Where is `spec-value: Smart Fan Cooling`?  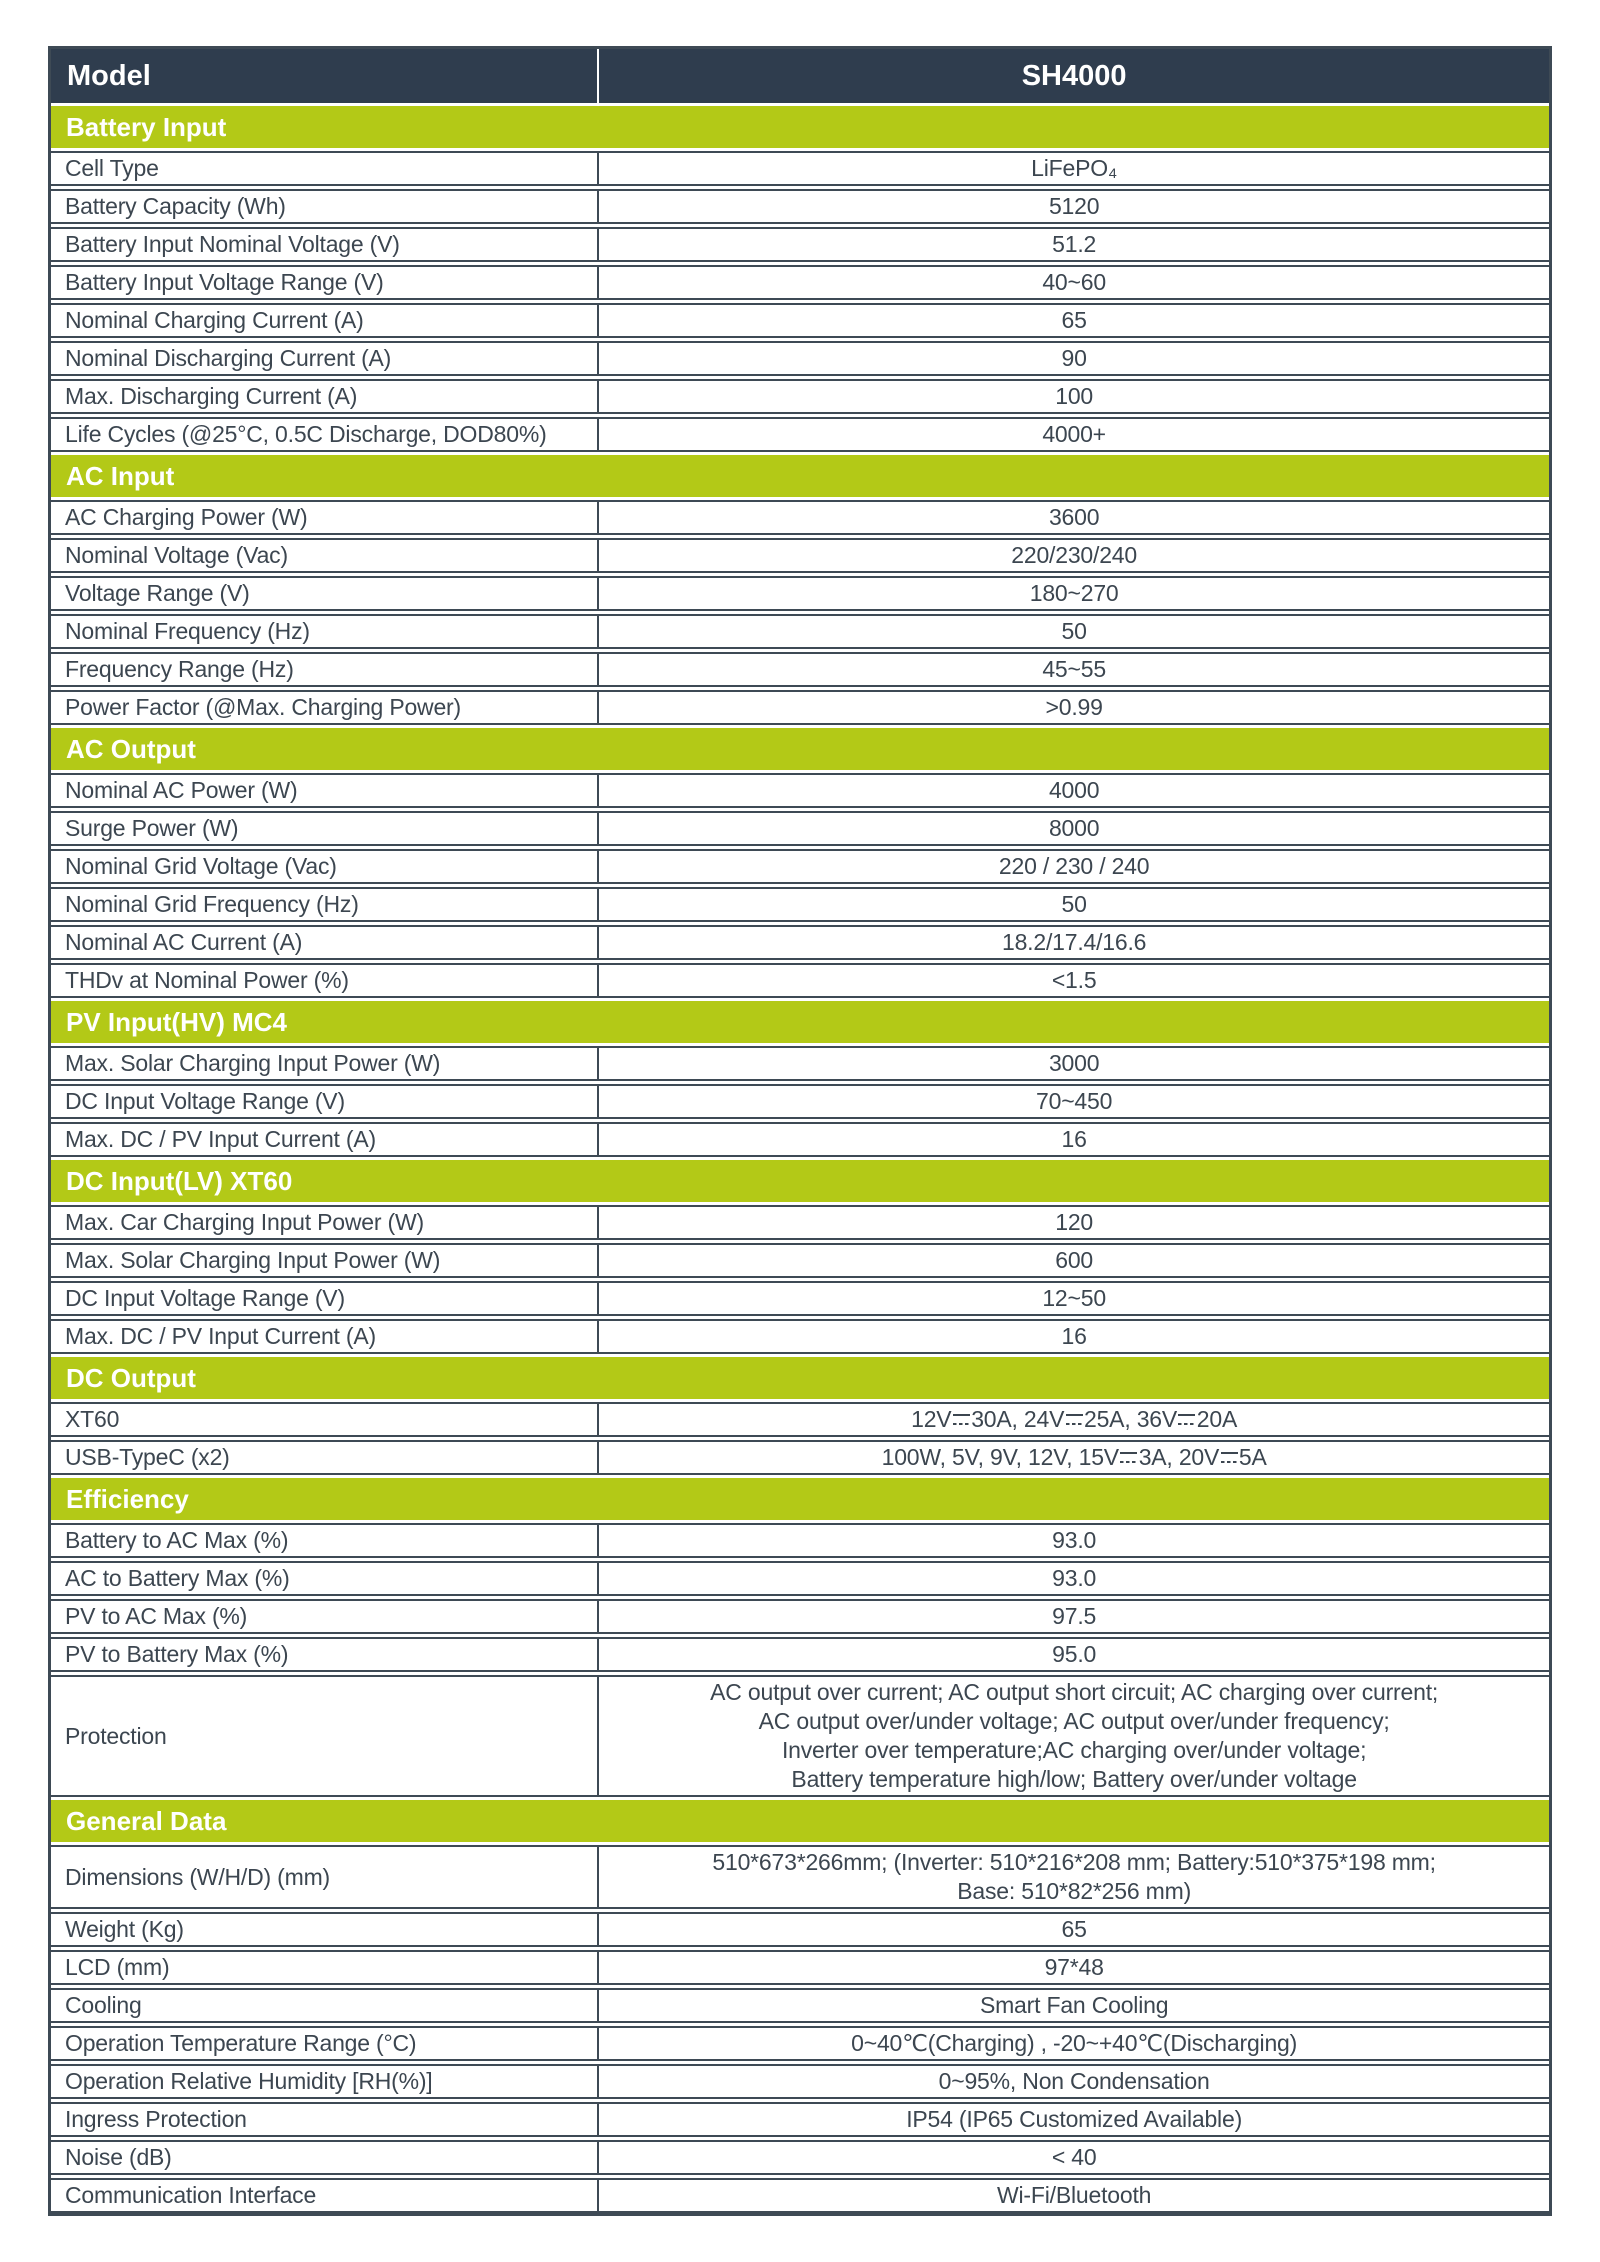
spec-value: Smart Fan Cooling is located at coordinates (1074, 2005).